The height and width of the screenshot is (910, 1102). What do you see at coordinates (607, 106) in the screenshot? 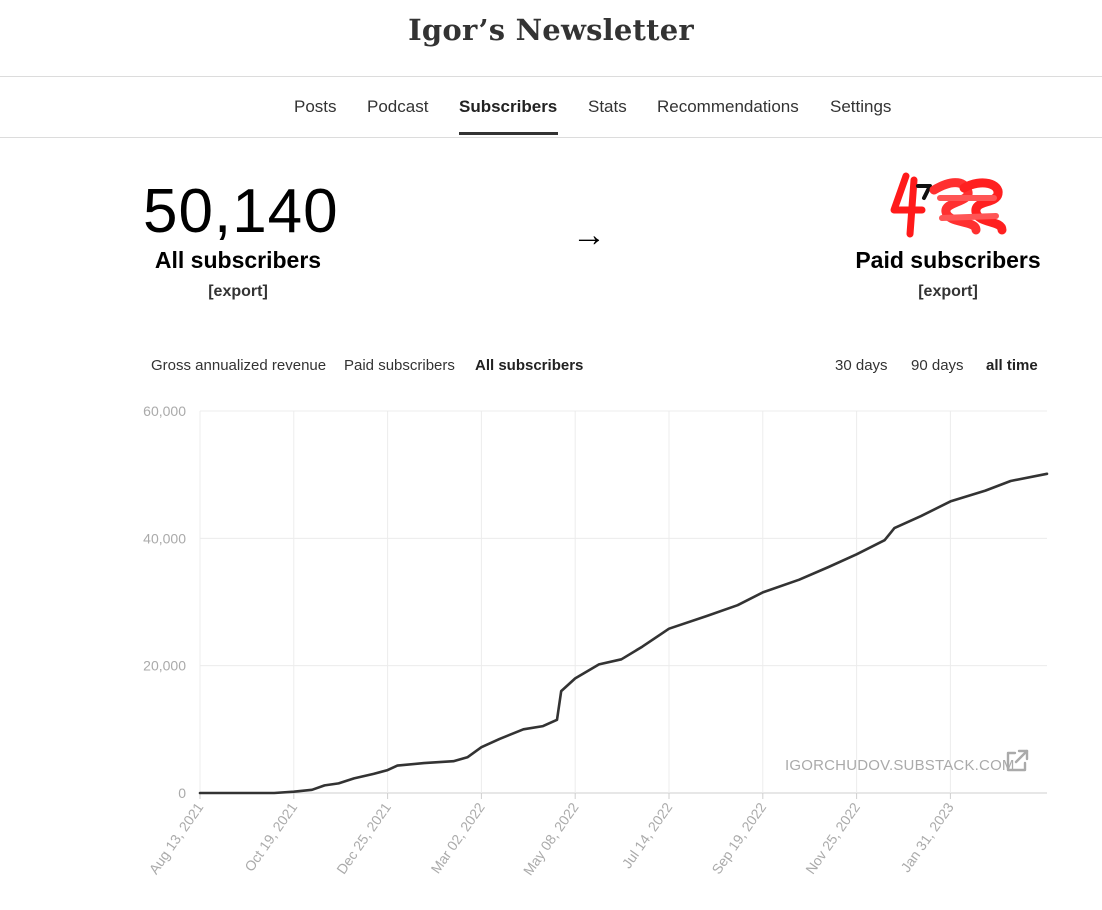
I see `nav-stats: Stats` at bounding box center [607, 106].